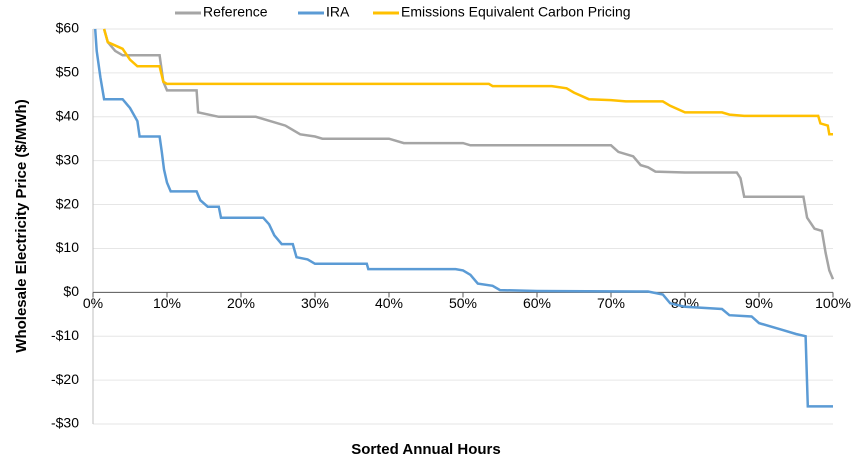 This screenshot has width=854, height=461. Describe the element at coordinates (68, 72) in the screenshot. I see `y-tick-label: $50` at that location.